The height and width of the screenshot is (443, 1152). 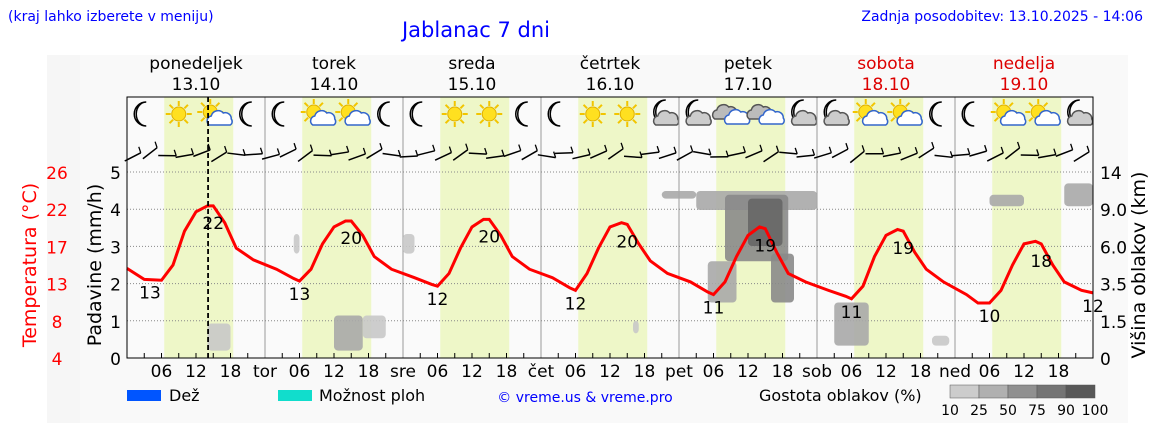 What do you see at coordinates (852, 313) in the screenshot?
I see `temperature-label: 11` at bounding box center [852, 313].